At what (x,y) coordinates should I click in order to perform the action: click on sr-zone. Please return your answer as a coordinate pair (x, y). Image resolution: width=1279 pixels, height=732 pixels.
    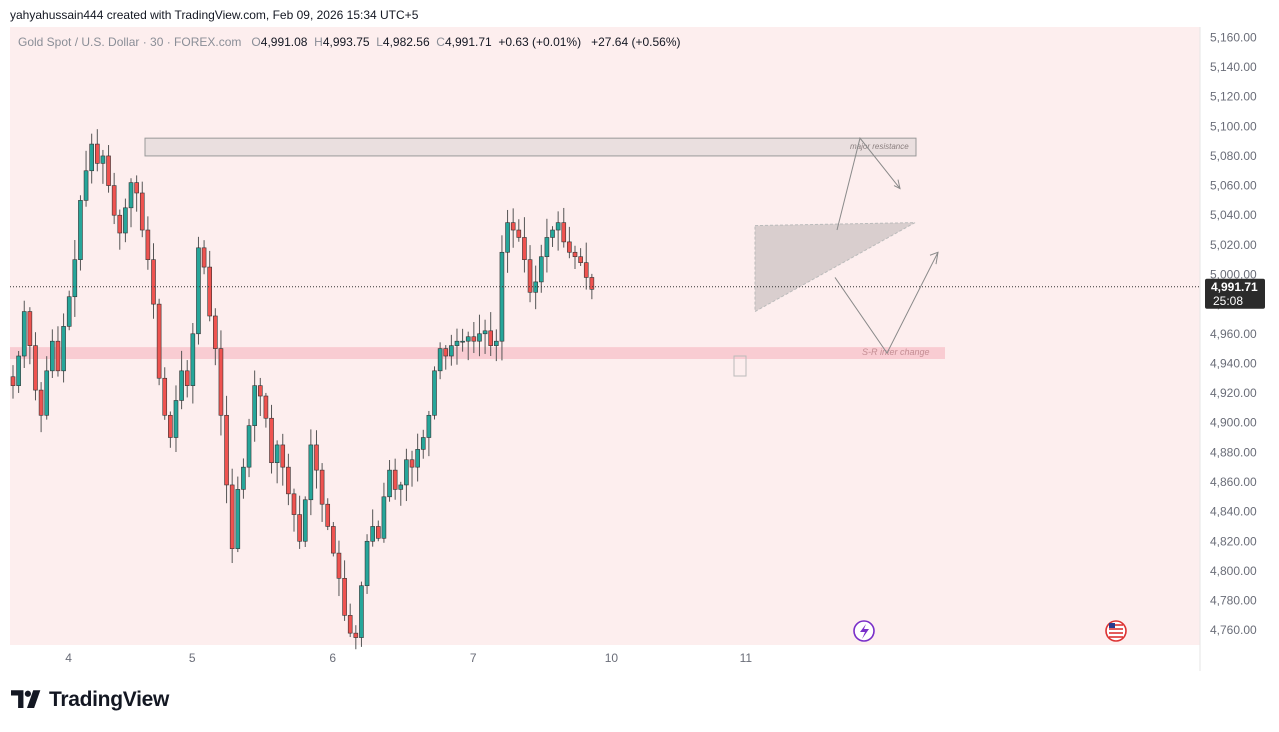
    Looking at the image, I should click on (477, 353).